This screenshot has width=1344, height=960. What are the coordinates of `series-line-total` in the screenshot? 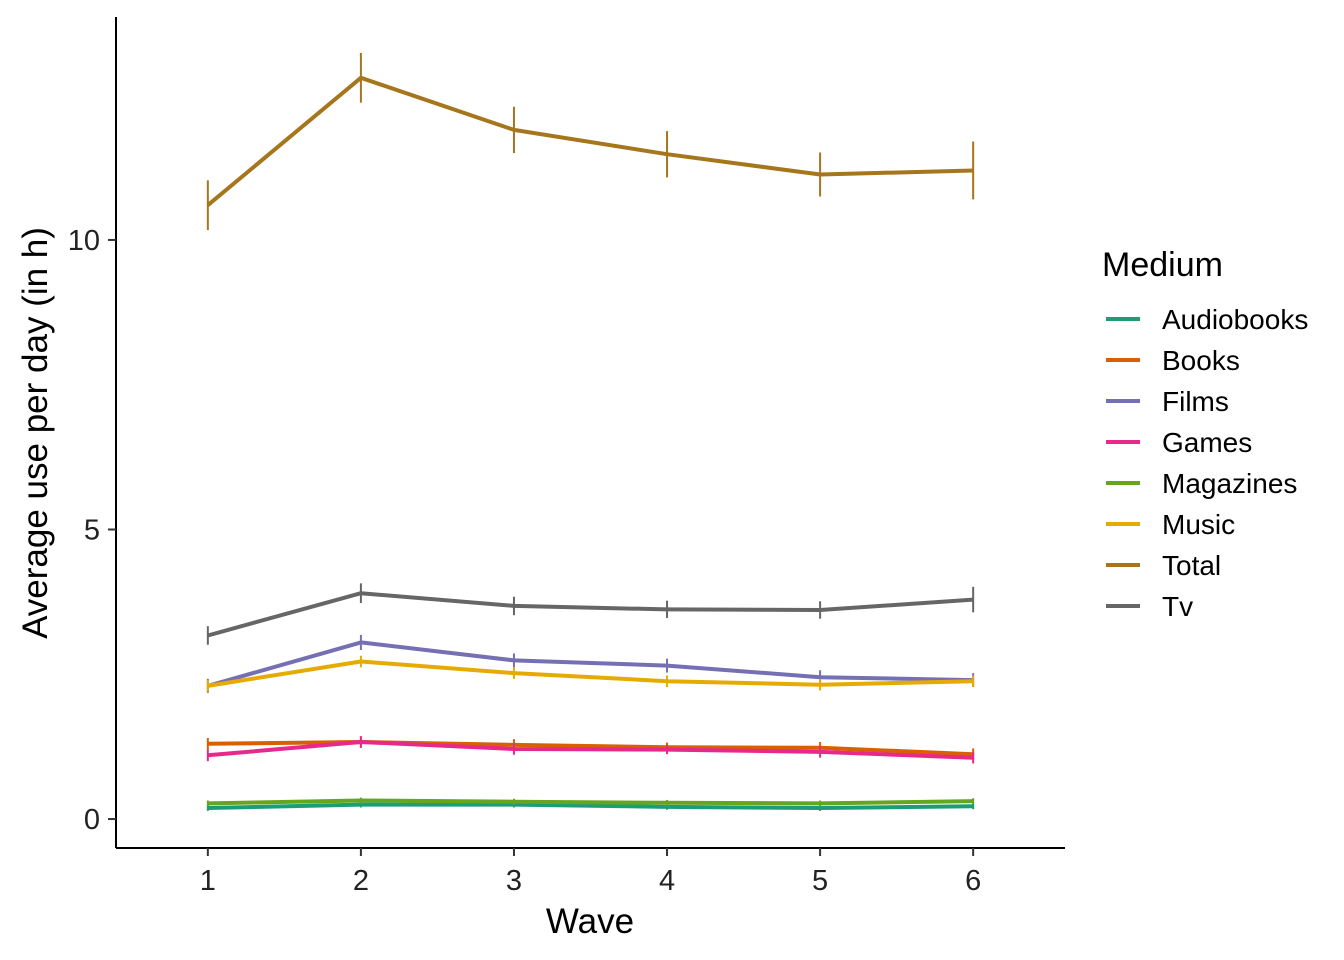 It's located at (590, 141).